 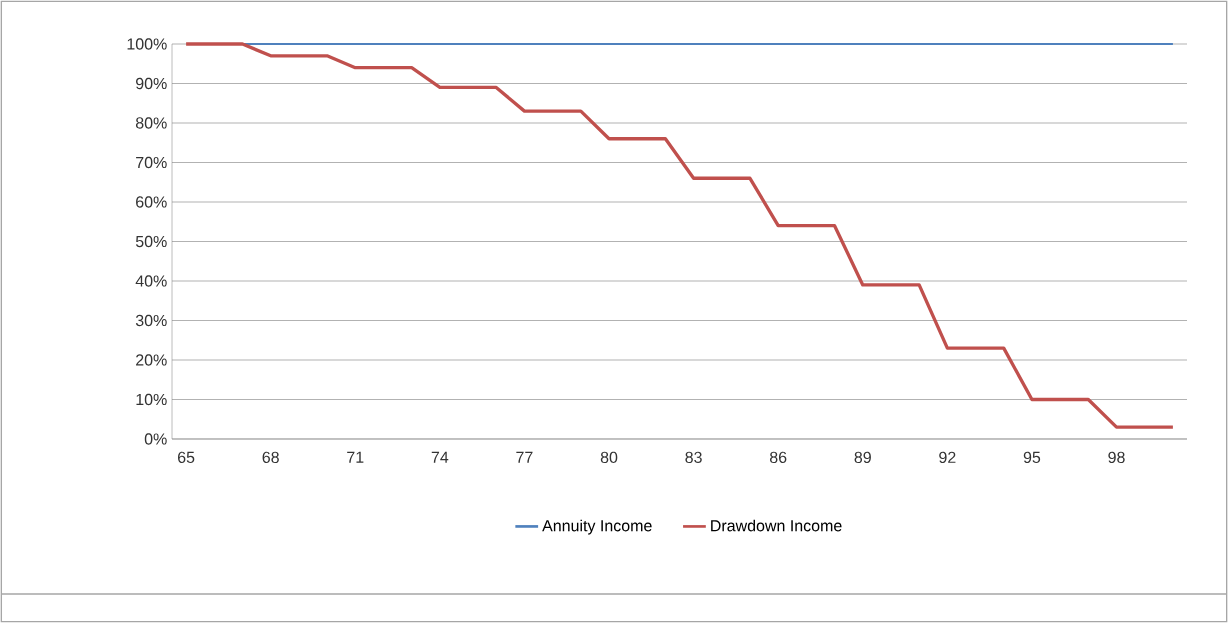 I want to click on y-tick-label: 90%, so click(x=151, y=83).